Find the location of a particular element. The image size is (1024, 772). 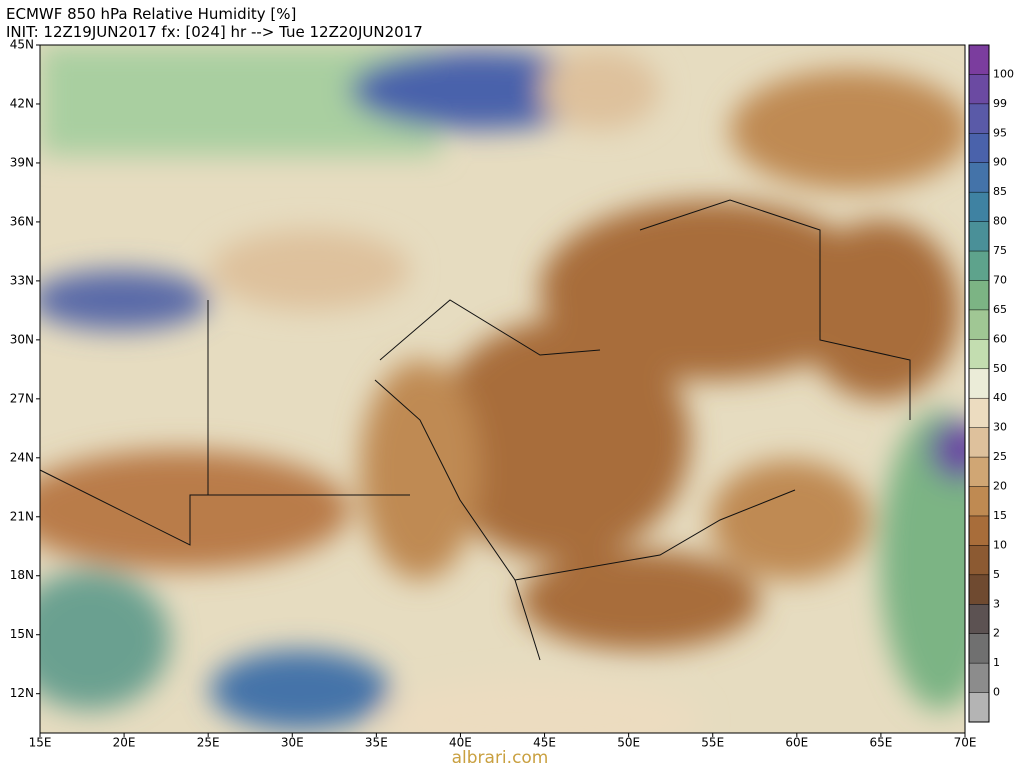

lon-label: 65E is located at coordinates (880, 743).